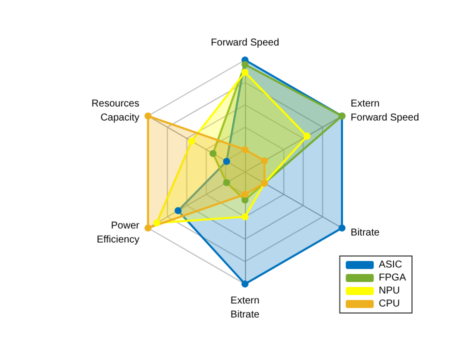 Image resolution: width=474 pixels, height=355 pixels. I want to click on spoke-label: Bitrate, so click(365, 233).